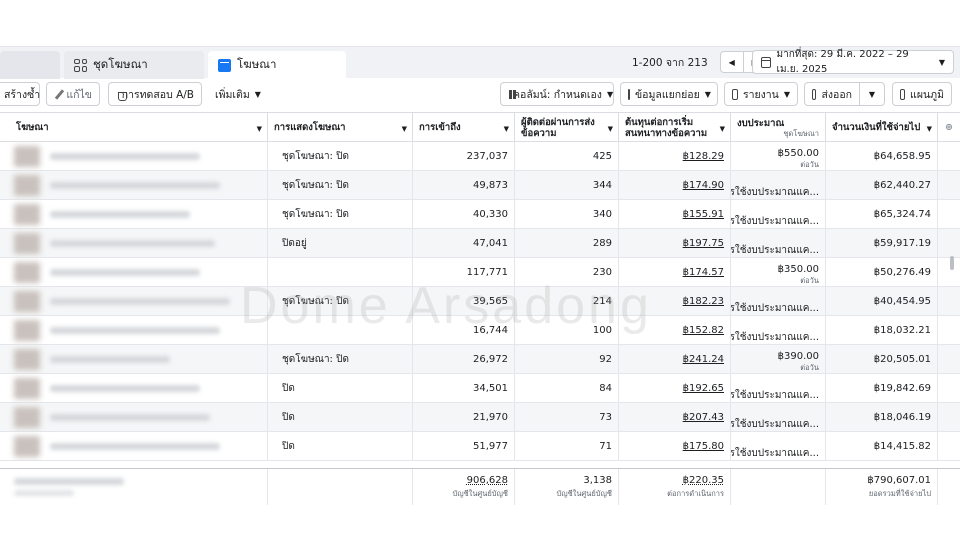 This screenshot has height=540, width=960. Describe the element at coordinates (707, 94) in the screenshot. I see `chevron-down-icon: ▼` at that location.